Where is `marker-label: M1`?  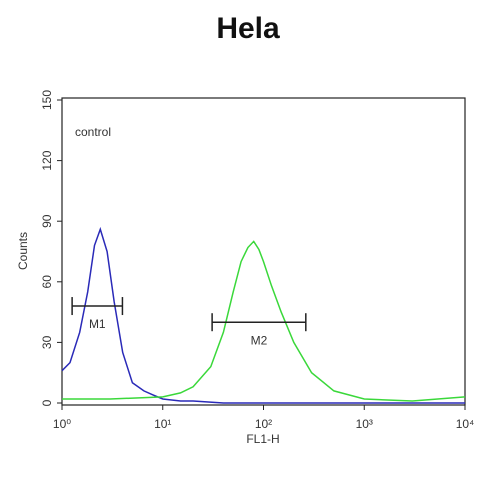 marker-label: M1 is located at coordinates (97, 324).